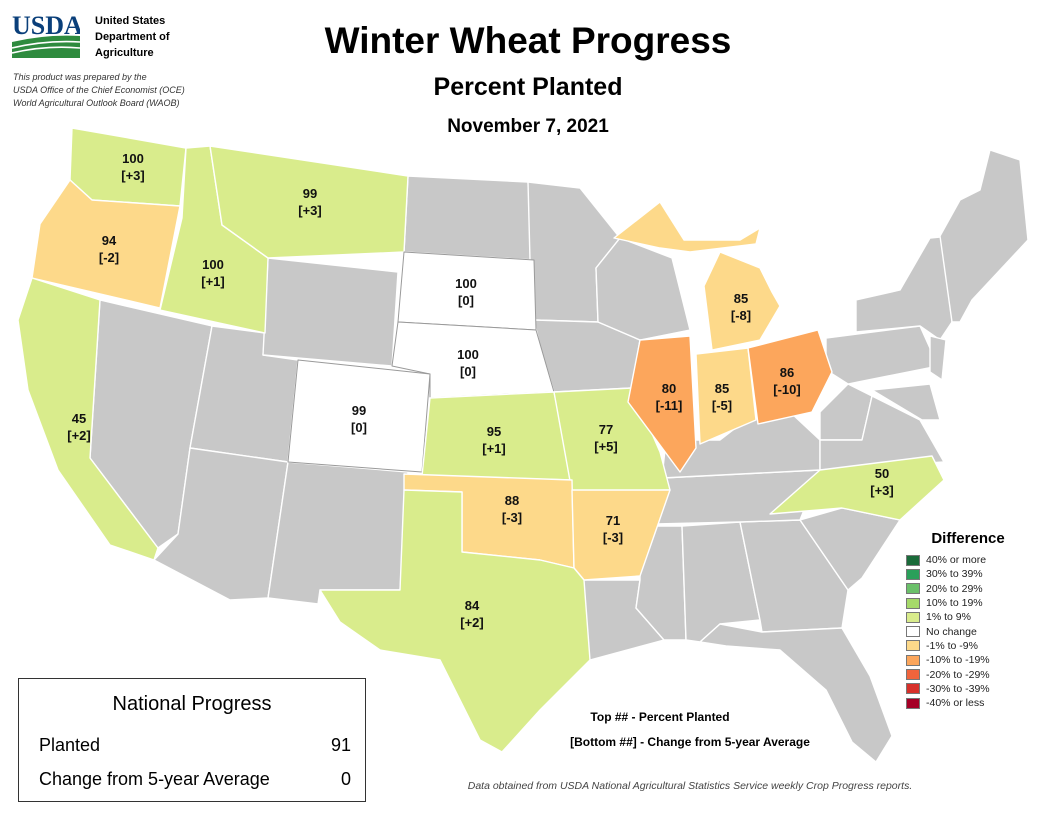 The width and height of the screenshot is (1056, 816). I want to click on state-texas, so click(455, 621).